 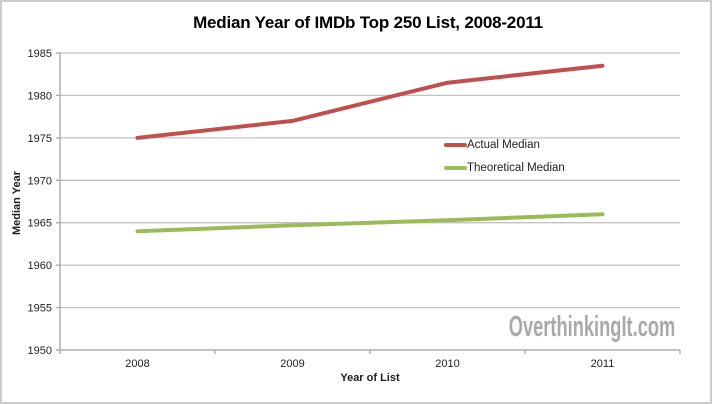 I want to click on y-tick-label: 1985, so click(x=40, y=54).